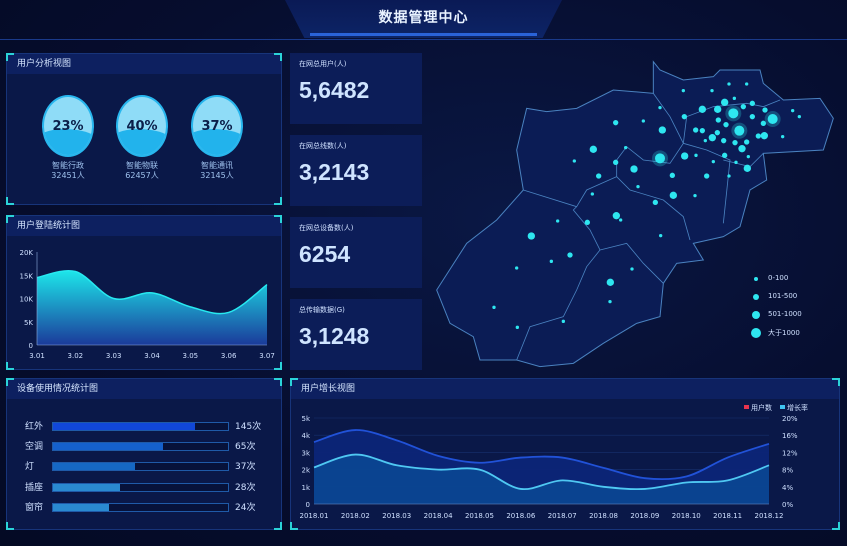 The width and height of the screenshot is (847, 546). I want to click on panel-title: 用户增长视图, so click(565, 389).